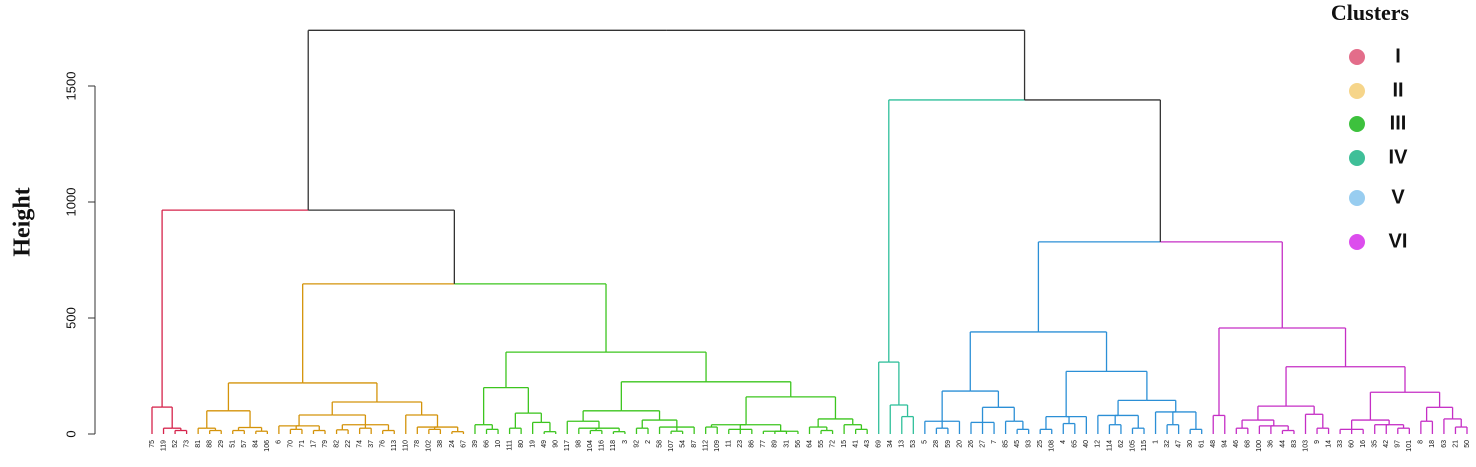 This screenshot has height=467, width=1476. Describe the element at coordinates (717, 446) in the screenshot. I see `leaf-label: 109` at that location.